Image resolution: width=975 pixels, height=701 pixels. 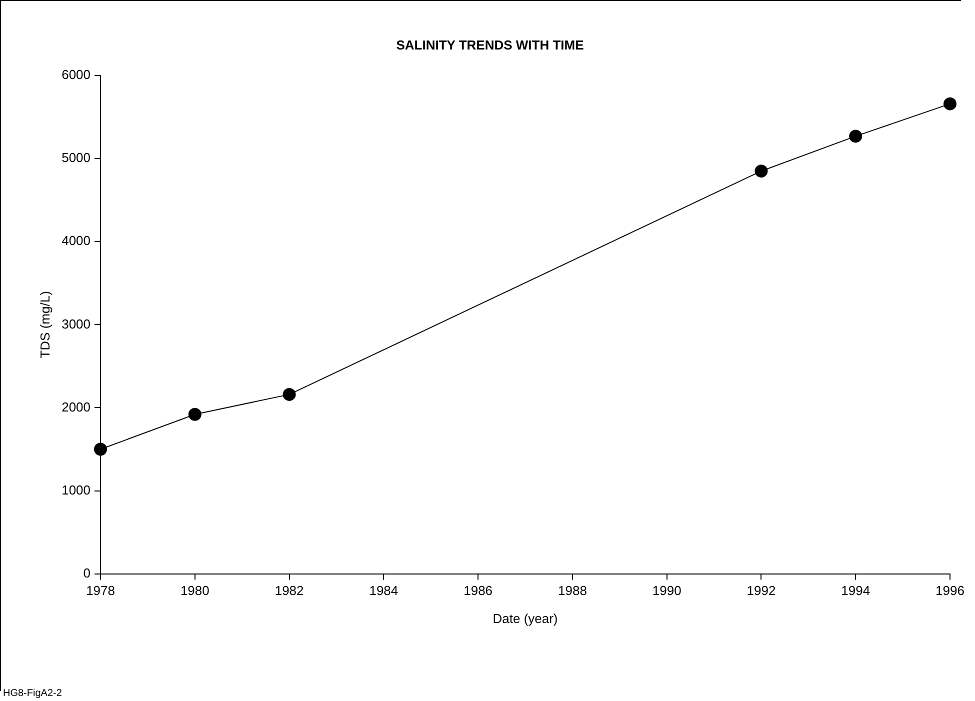 I want to click on x-axis-title: Date (year), so click(x=525, y=618).